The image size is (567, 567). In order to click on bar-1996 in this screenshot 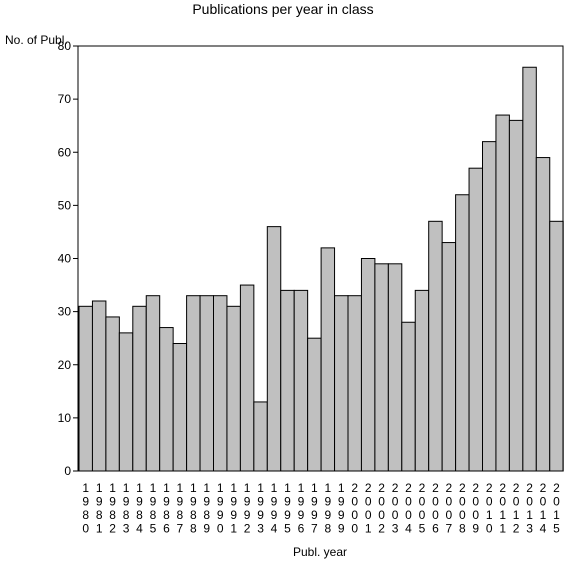, I will do `click(301, 380)`.